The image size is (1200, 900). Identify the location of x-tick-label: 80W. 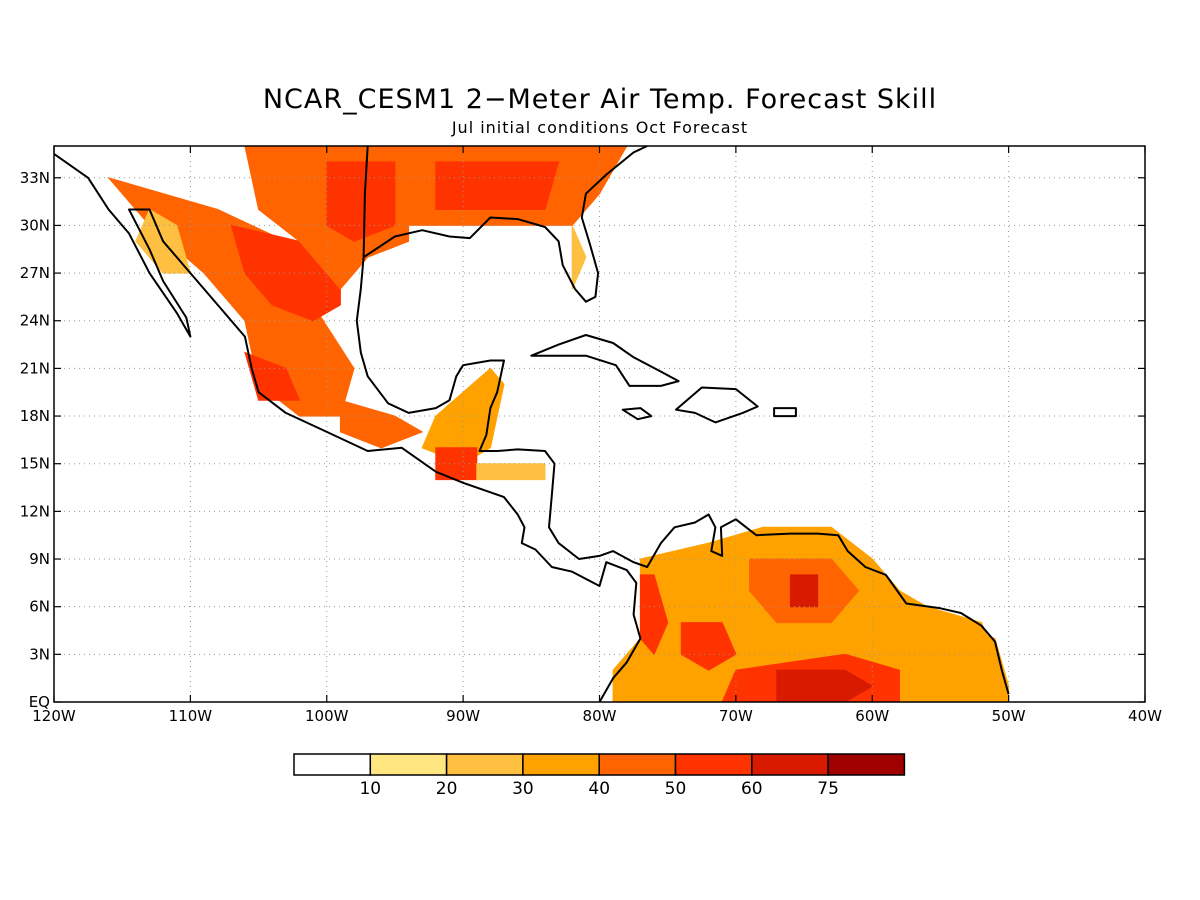
(600, 716).